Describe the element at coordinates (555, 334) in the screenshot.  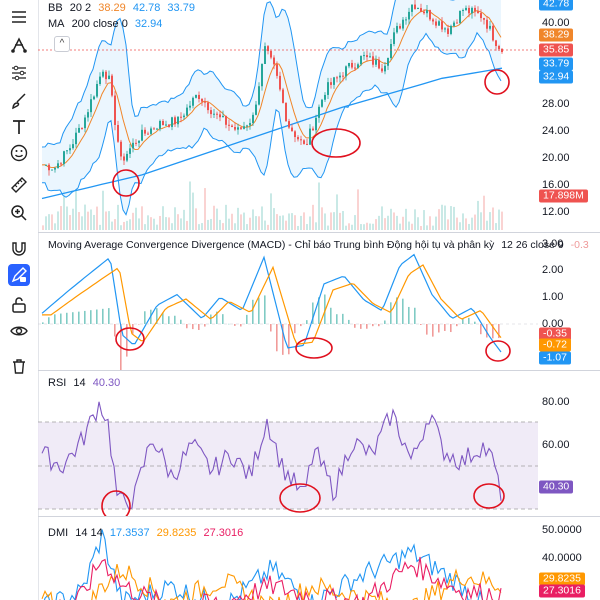
I see `axis-value-tag: -0.35` at that location.